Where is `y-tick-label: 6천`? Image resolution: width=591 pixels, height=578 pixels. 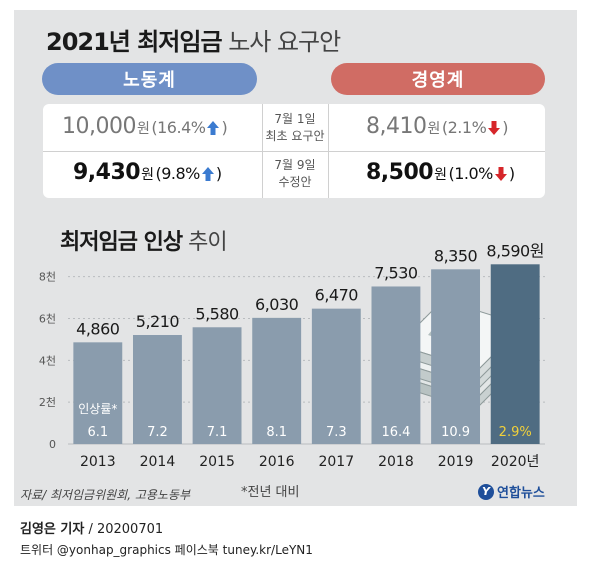 y-tick-label: 6천 is located at coordinates (47, 318).